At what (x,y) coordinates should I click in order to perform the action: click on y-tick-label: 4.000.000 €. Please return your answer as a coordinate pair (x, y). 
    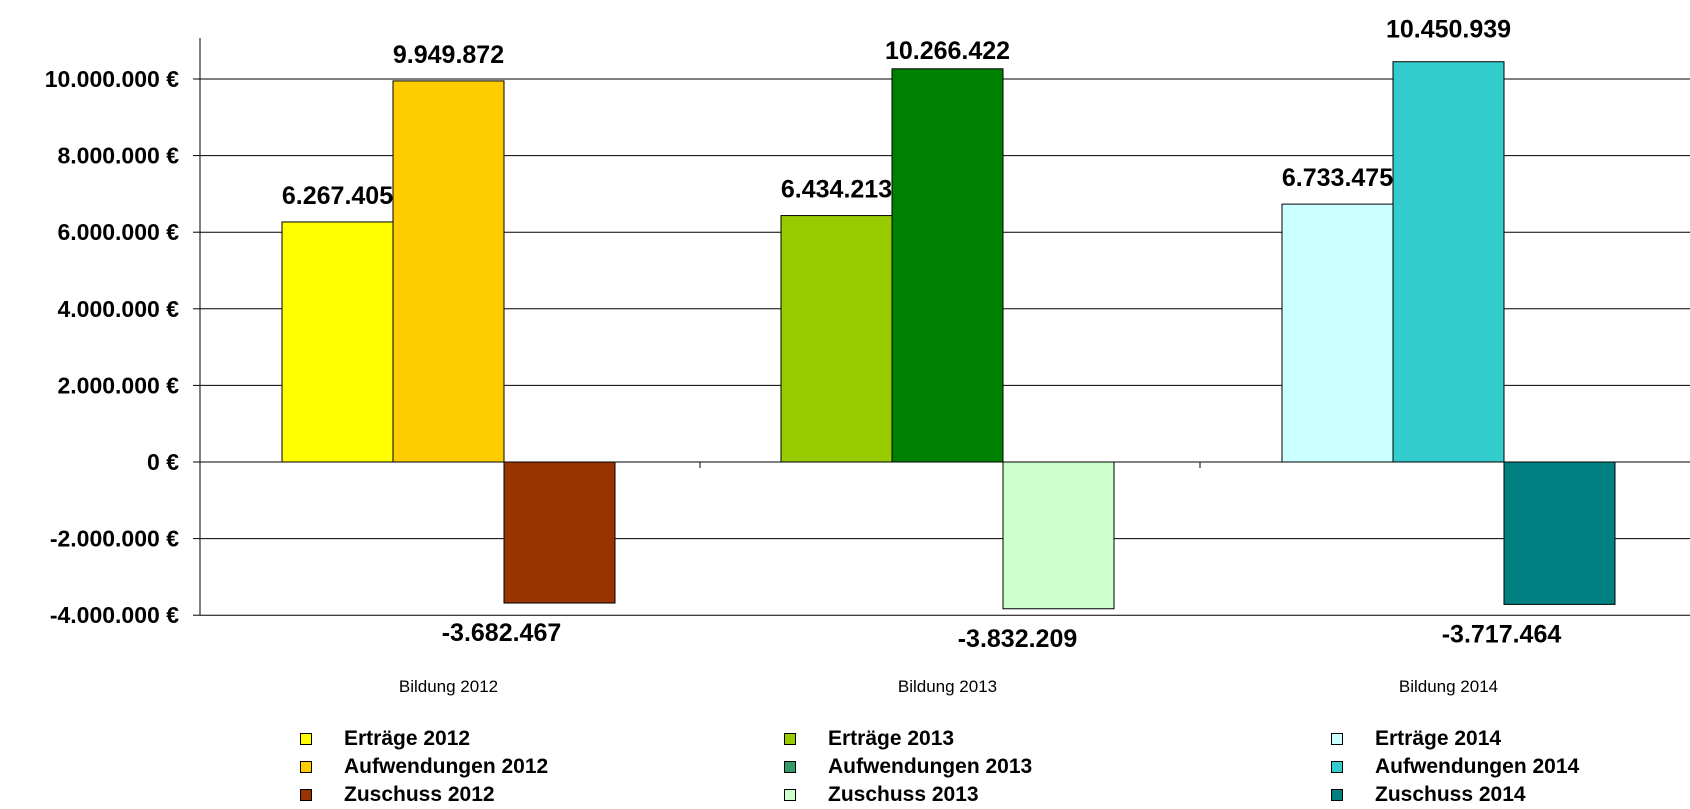
    Looking at the image, I should click on (118, 309).